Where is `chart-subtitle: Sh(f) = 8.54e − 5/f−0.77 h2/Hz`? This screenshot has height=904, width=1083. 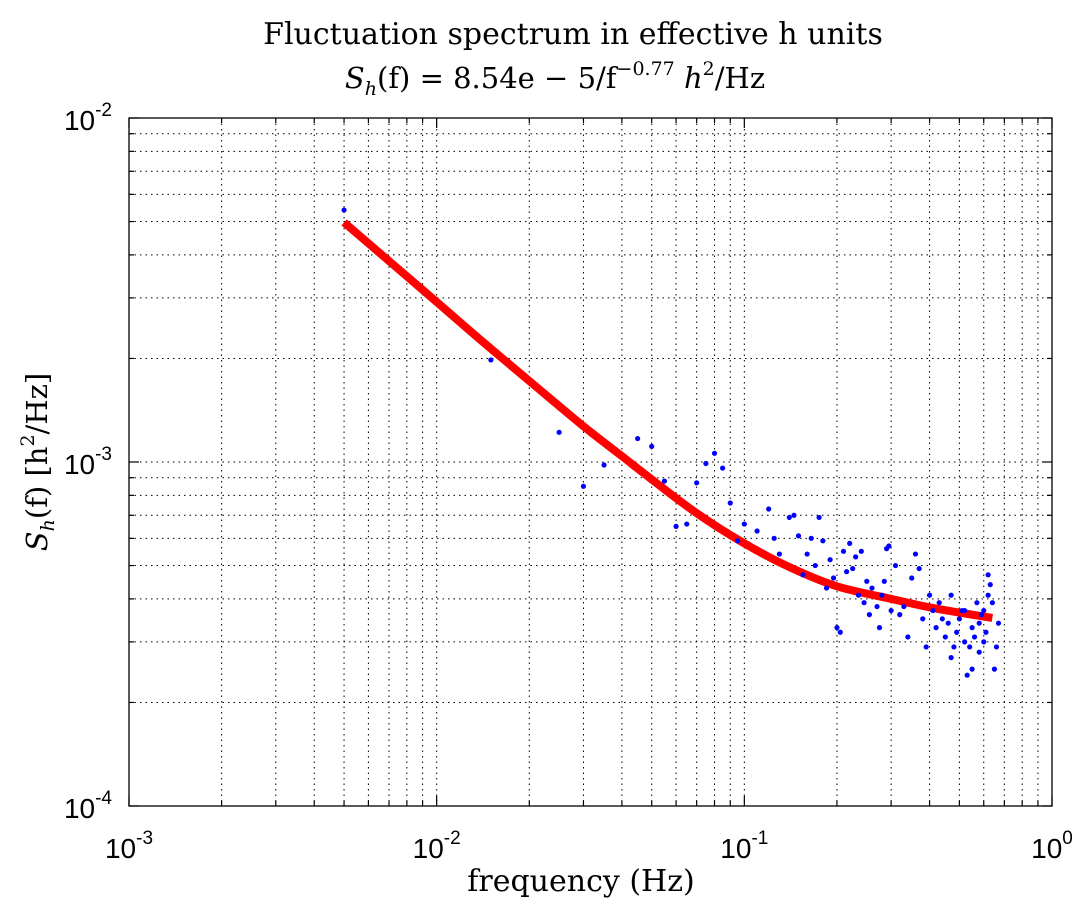
chart-subtitle: Sh(f) = 8.54e − 5/f−0.77 h2/Hz is located at coordinates (555, 79).